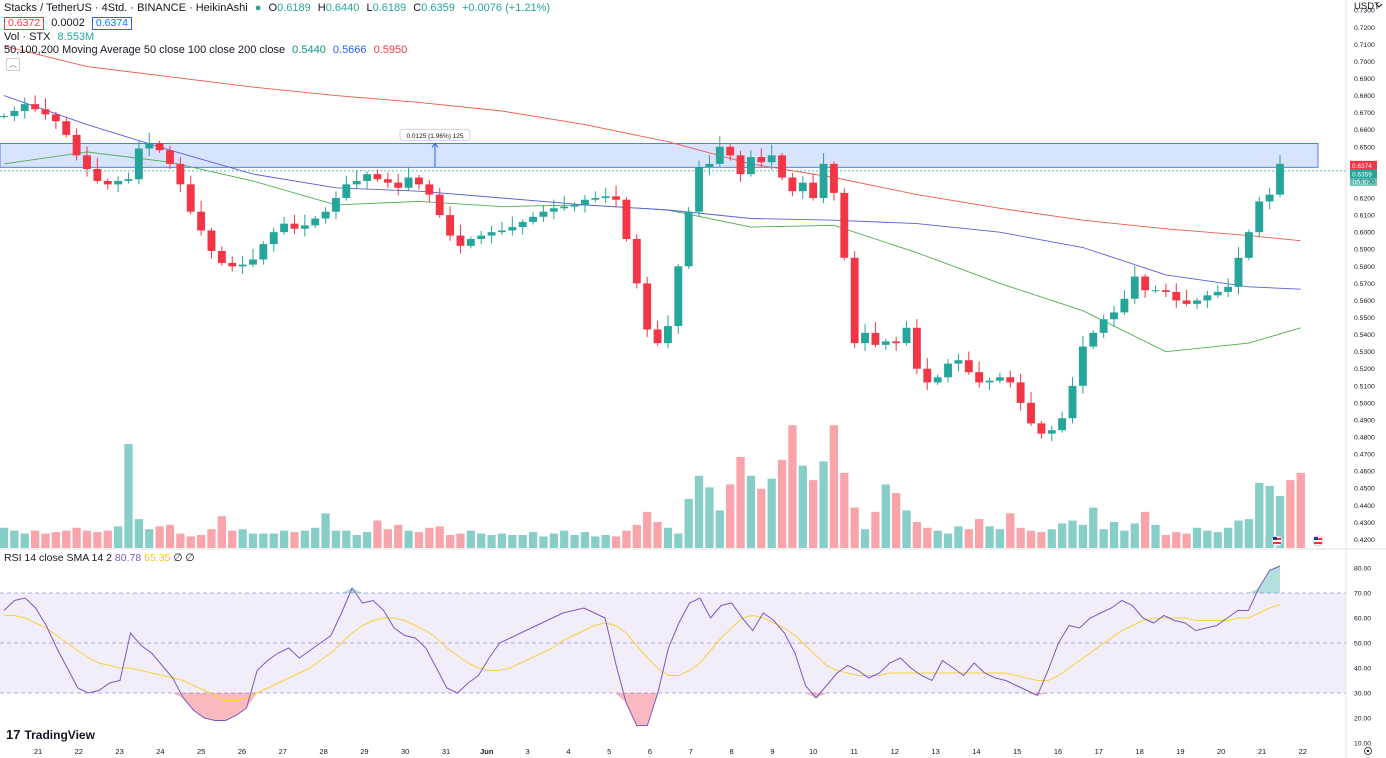  Describe the element at coordinates (349, 50) in the screenshot. I see `ma100-value: 0.5666` at that location.